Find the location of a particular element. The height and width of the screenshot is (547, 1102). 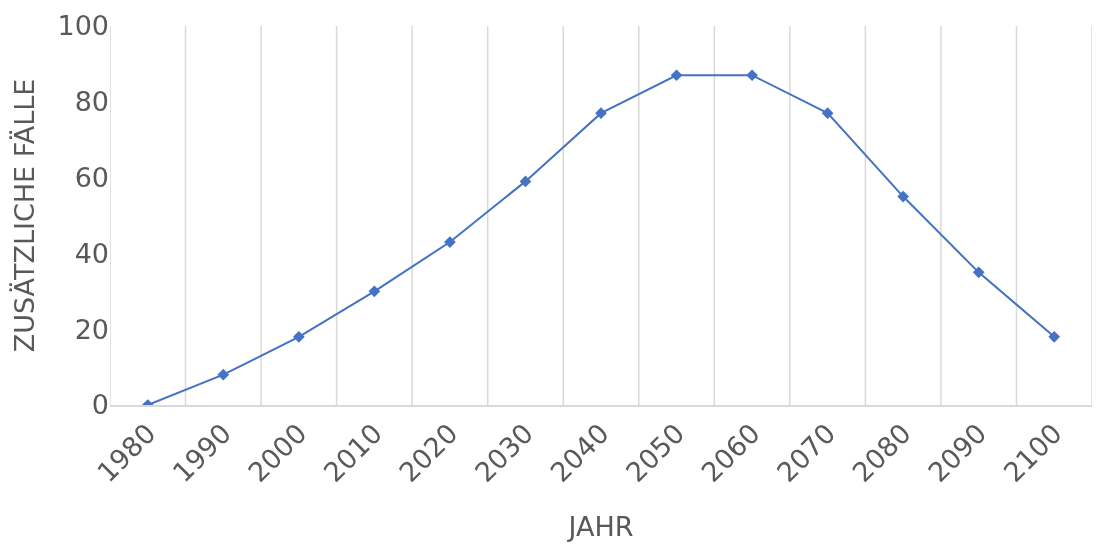

y-tick-label: 80 is located at coordinates (91, 102).